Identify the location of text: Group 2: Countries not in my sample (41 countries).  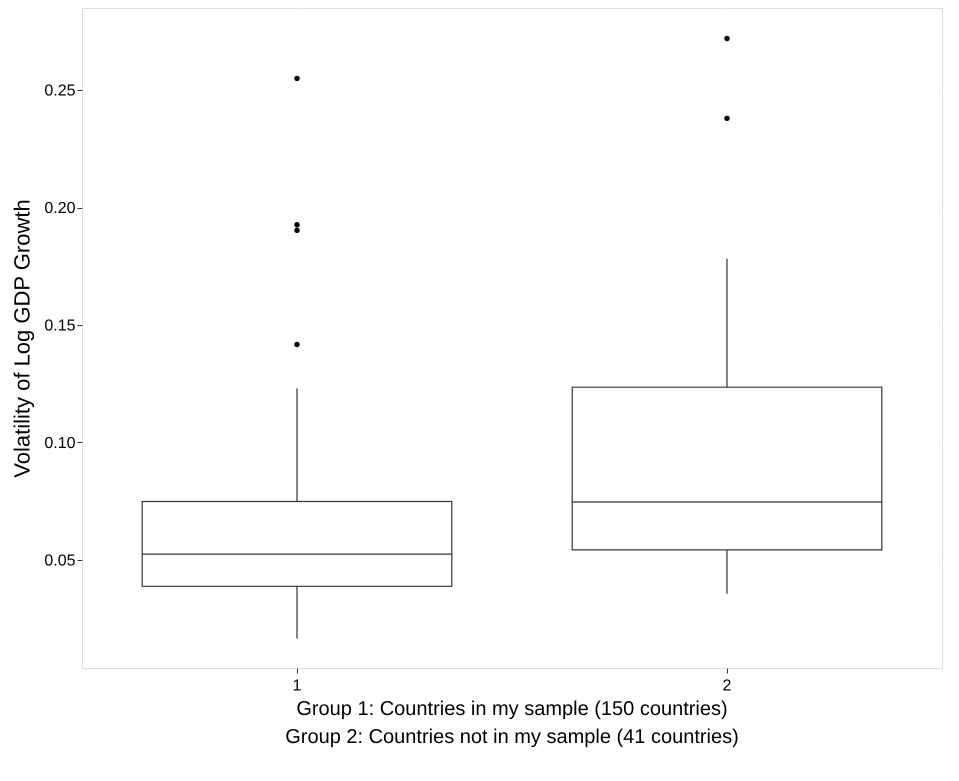
(512, 737).